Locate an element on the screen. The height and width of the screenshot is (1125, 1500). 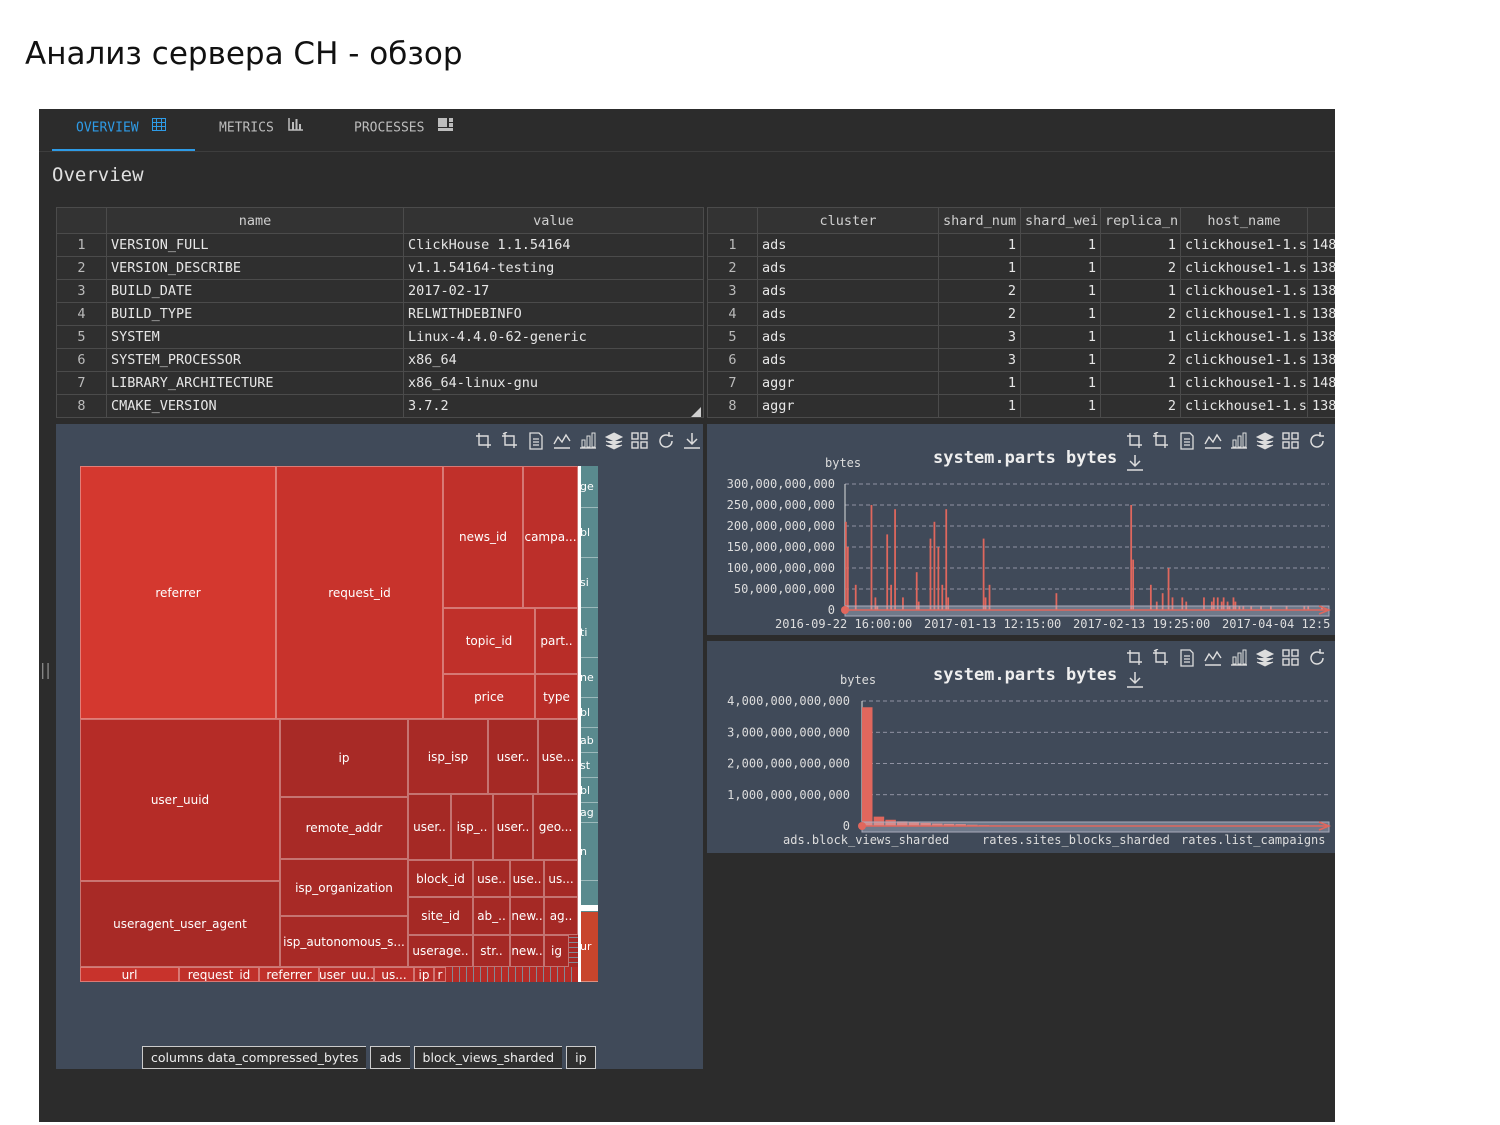
column-header: shard_wei is located at coordinates (1060, 220).